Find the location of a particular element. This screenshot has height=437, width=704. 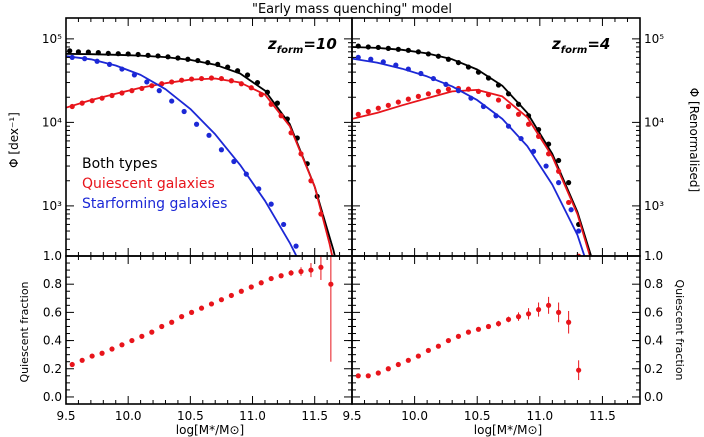

y-tick-label: 0.0 is located at coordinates (653, 397).